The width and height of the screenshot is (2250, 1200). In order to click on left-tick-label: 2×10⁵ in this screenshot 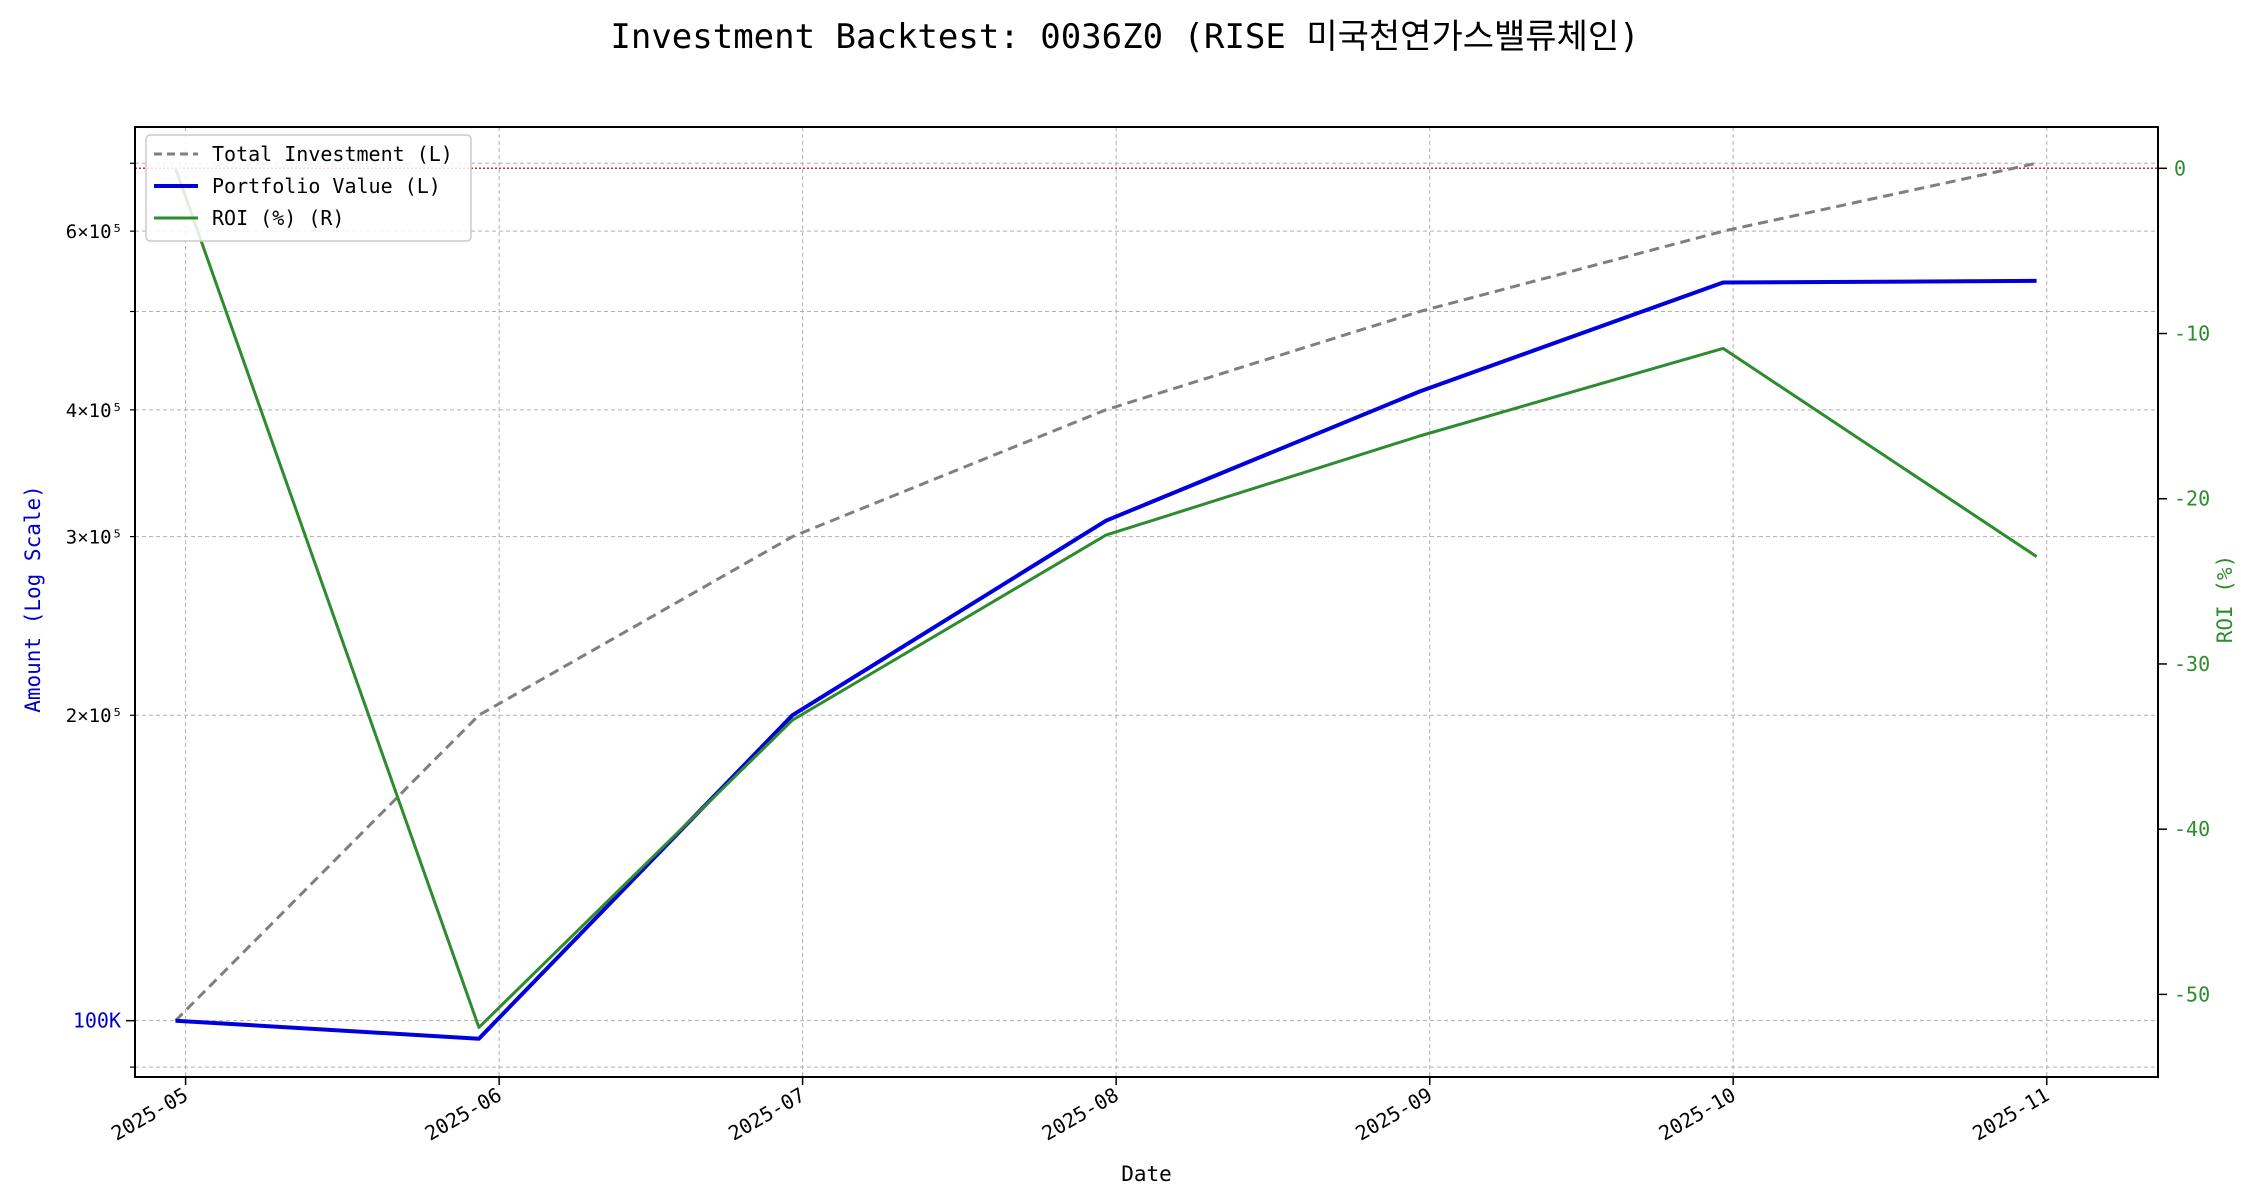, I will do `click(94, 716)`.